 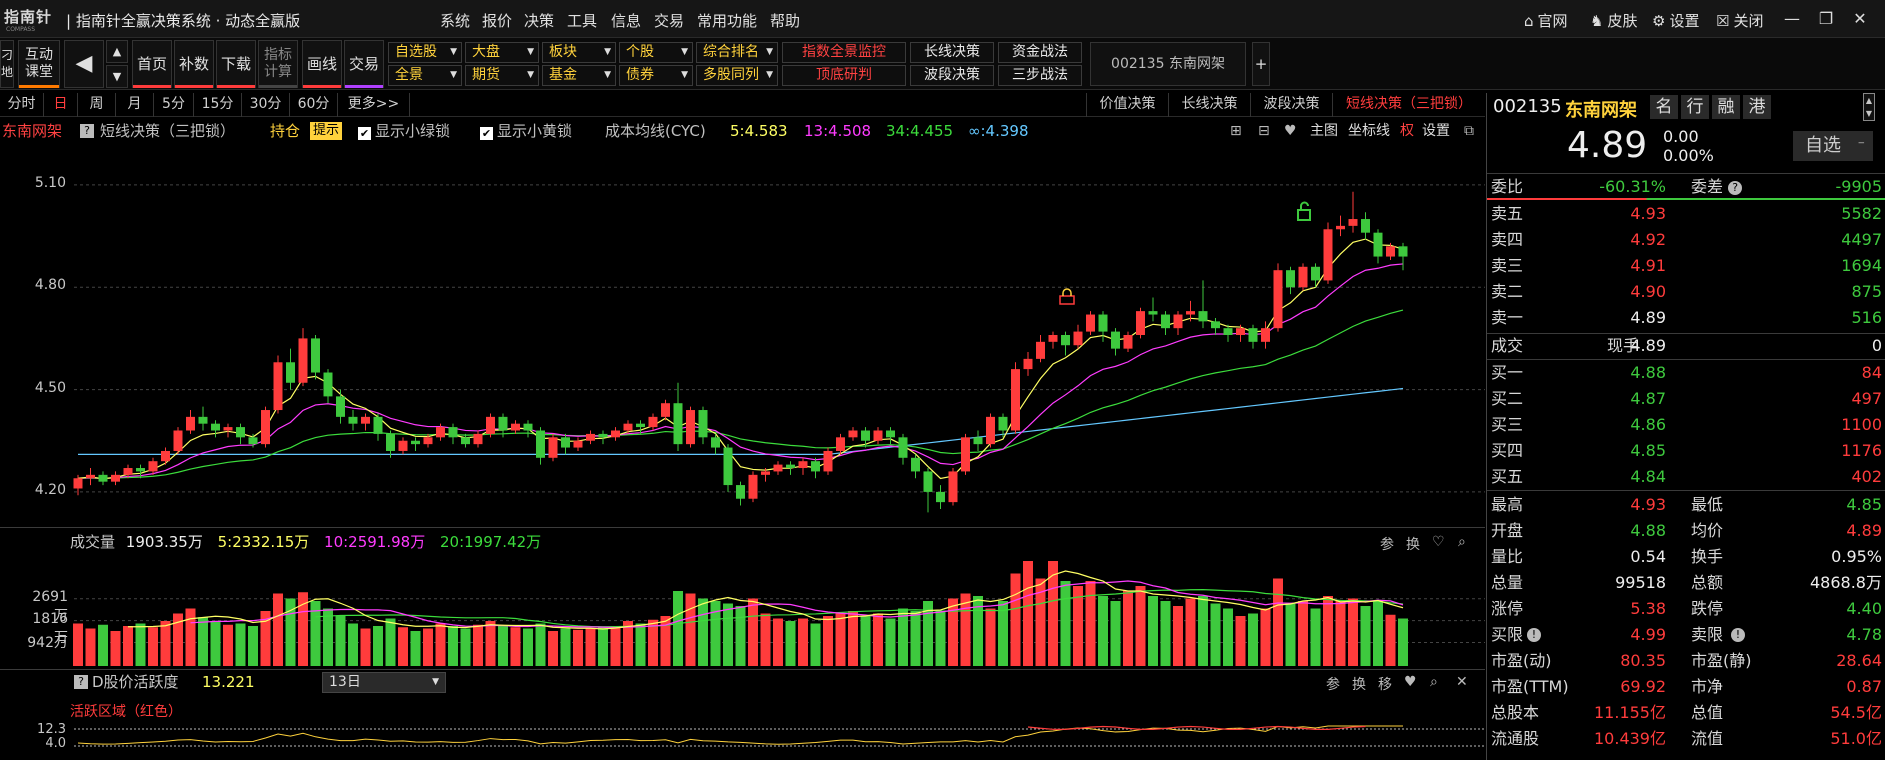 What do you see at coordinates (1521, 660) in the screenshot?
I see `stat-label: 市盈(动)` at bounding box center [1521, 660].